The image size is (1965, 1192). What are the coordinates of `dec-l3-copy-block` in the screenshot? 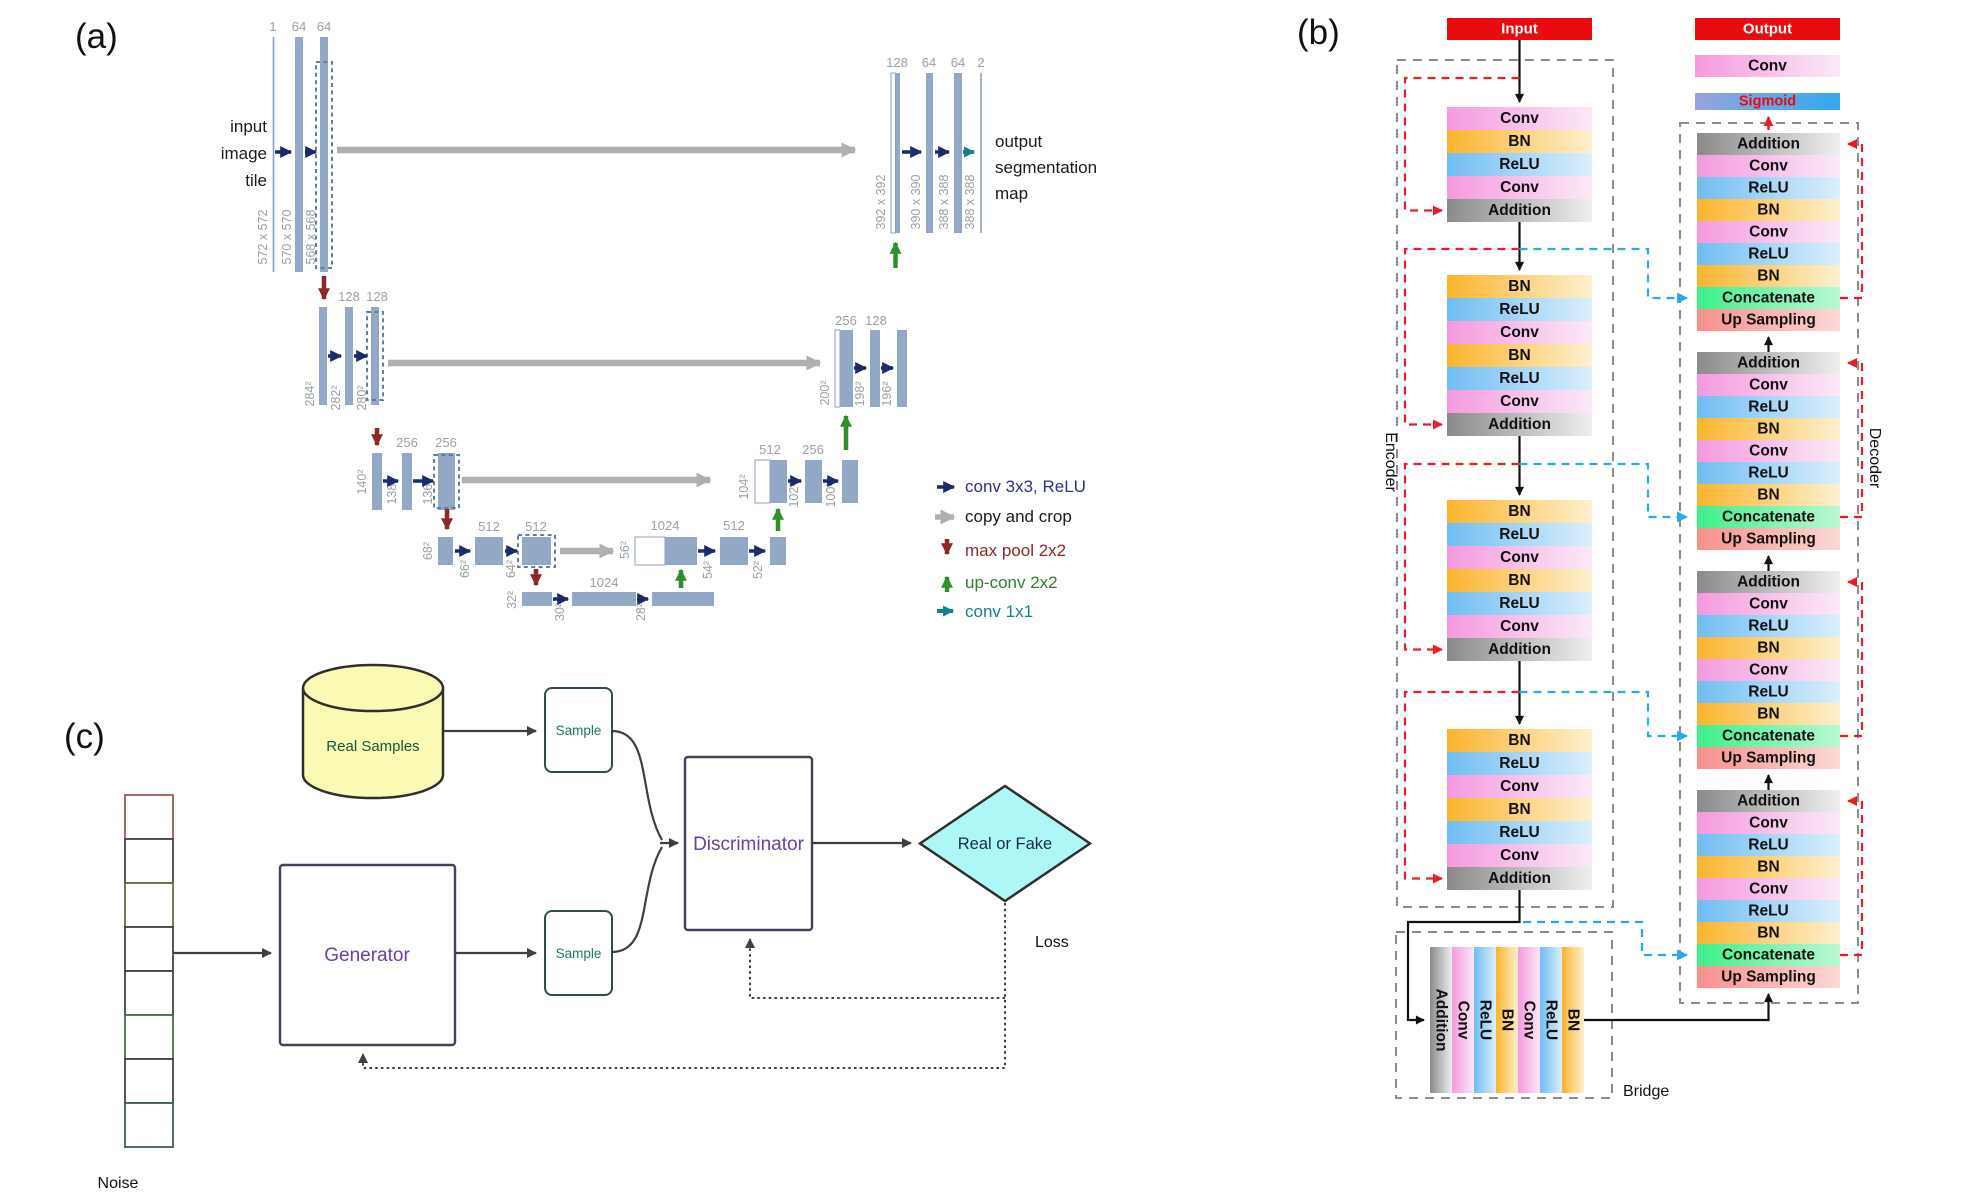 It's located at (778, 481).